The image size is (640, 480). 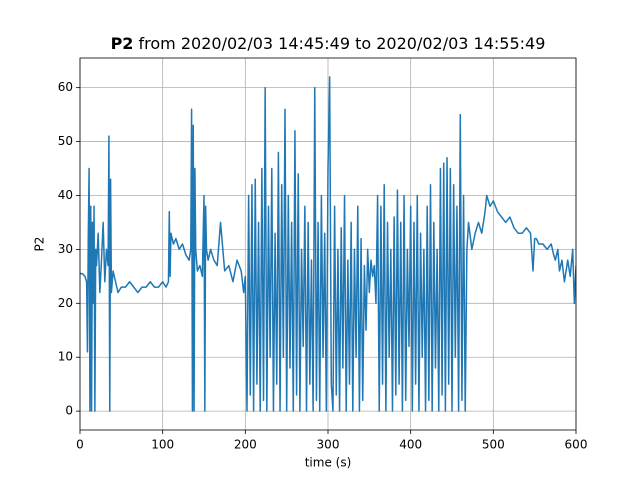 I want to click on y-tick-label: 20, so click(x=65, y=303).